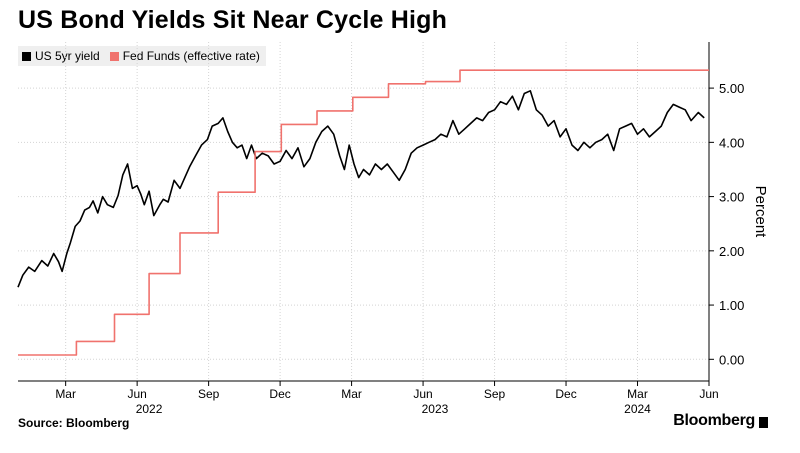 Image resolution: width=800 pixels, height=453 pixels. What do you see at coordinates (731, 305) in the screenshot?
I see `y-tick-label: 1.00` at bounding box center [731, 305].